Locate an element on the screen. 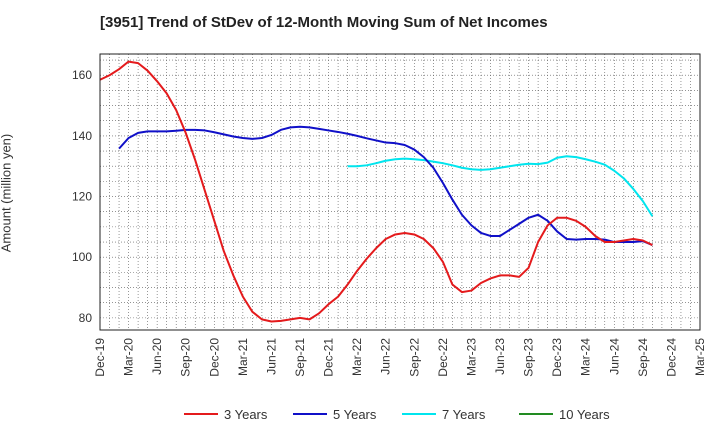 The width and height of the screenshot is (720, 440). y-tick-label: 120 is located at coordinates (82, 197).